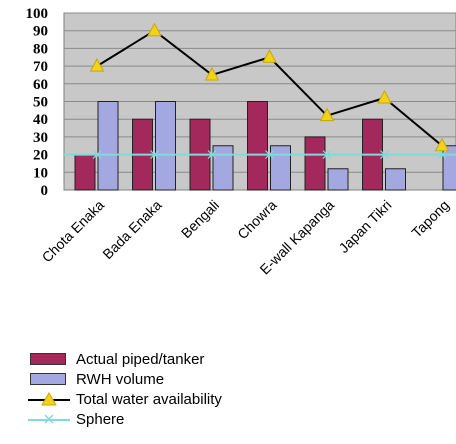  Describe the element at coordinates (49, 419) in the screenshot. I see `x-marker-icon` at that location.